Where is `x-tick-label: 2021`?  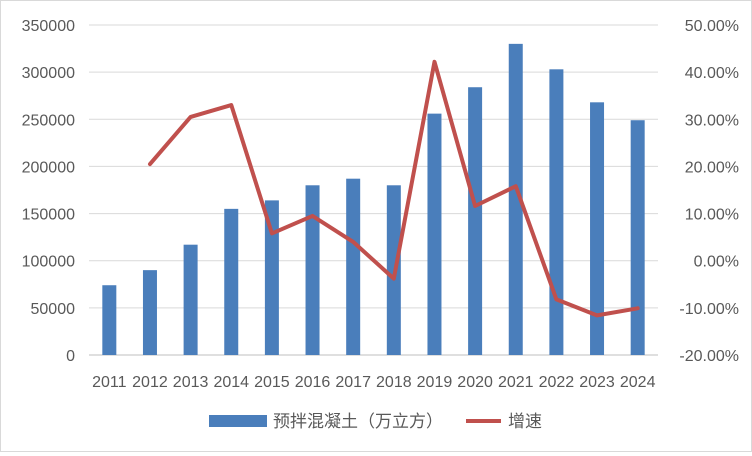
x-tick-label: 2021 is located at coordinates (516, 382).